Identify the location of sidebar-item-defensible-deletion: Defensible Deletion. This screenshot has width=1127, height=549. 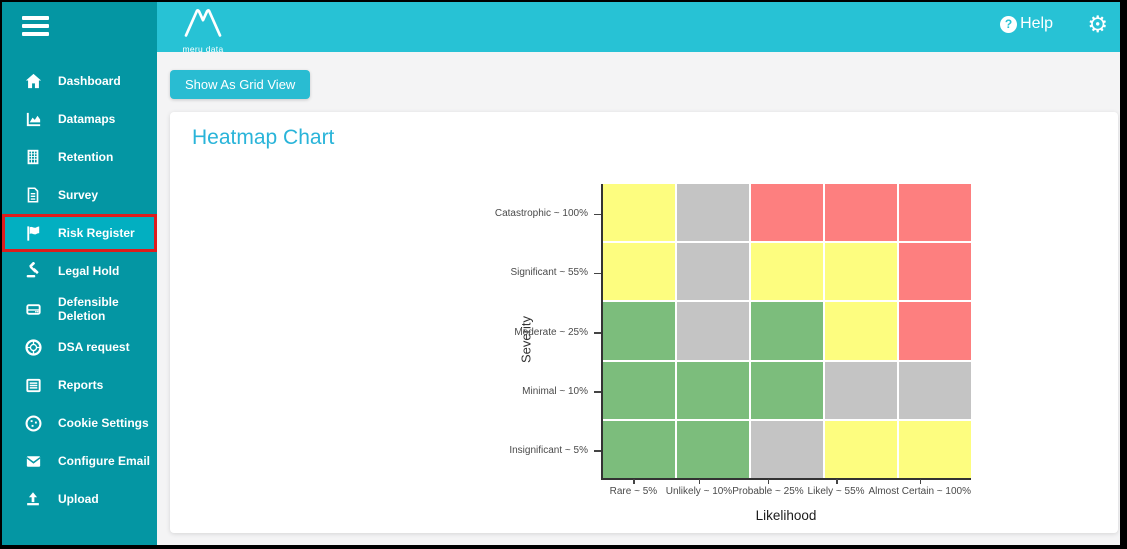
(79, 309).